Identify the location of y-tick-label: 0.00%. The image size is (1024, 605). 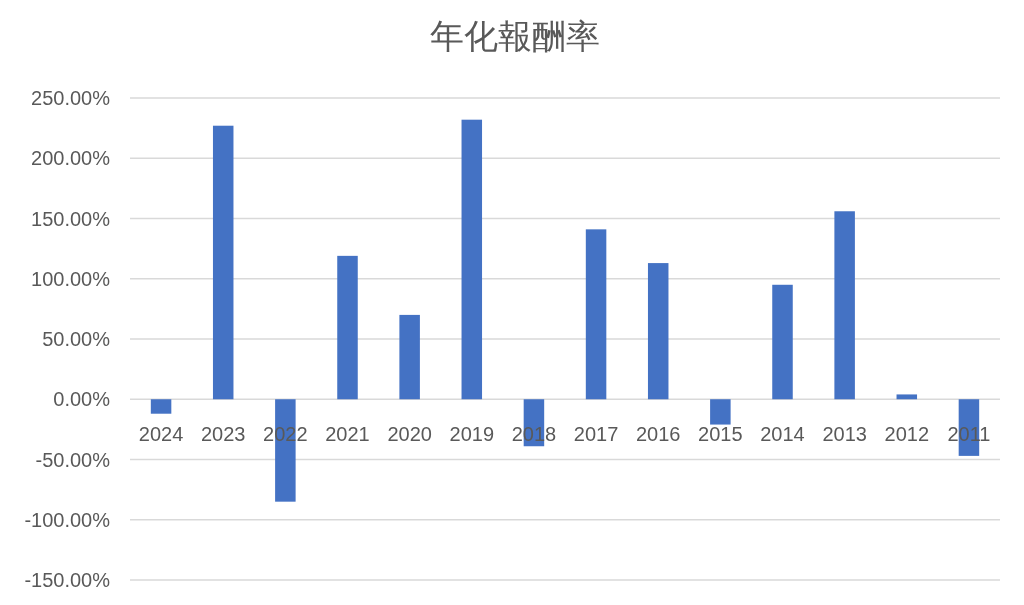
(82, 399).